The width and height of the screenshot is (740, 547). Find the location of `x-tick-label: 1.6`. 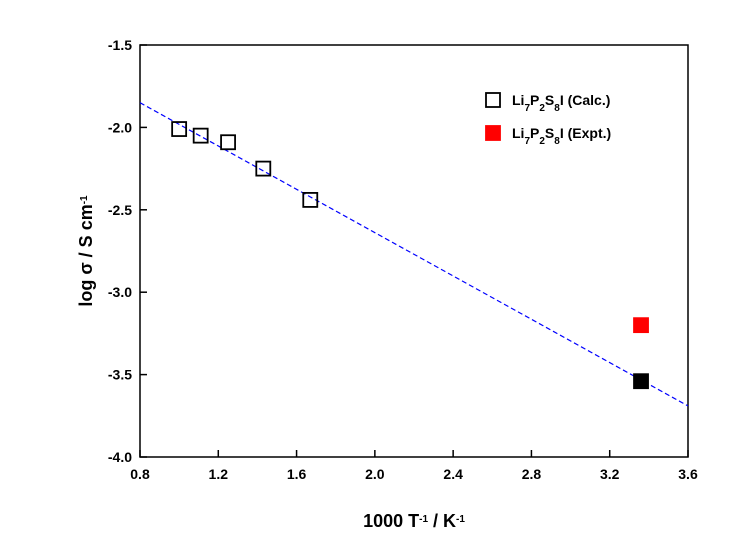

x-tick-label: 1.6 is located at coordinates (297, 474).